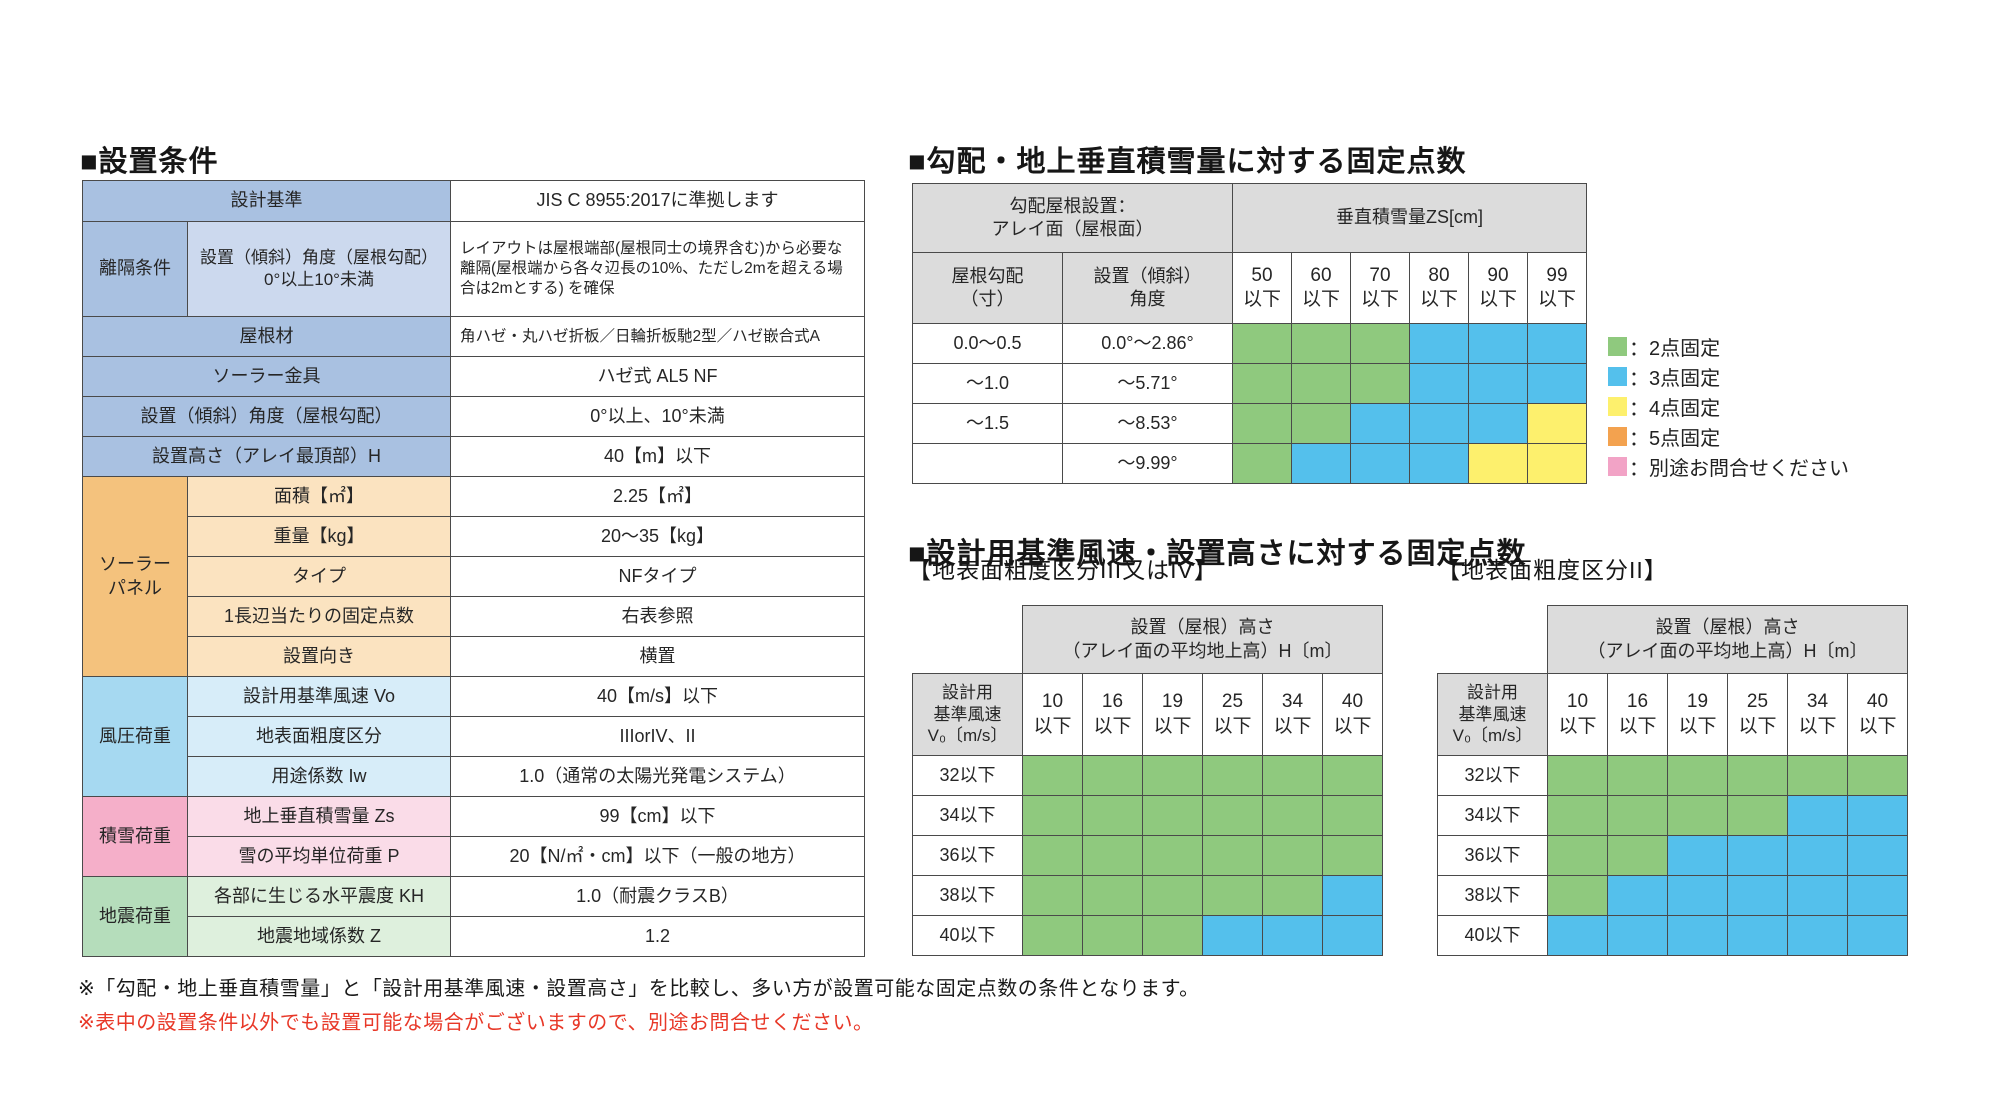 The height and width of the screenshot is (1100, 2000). What do you see at coordinates (1147, 815) in the screenshot?
I see `table-row: 34以下` at bounding box center [1147, 815].